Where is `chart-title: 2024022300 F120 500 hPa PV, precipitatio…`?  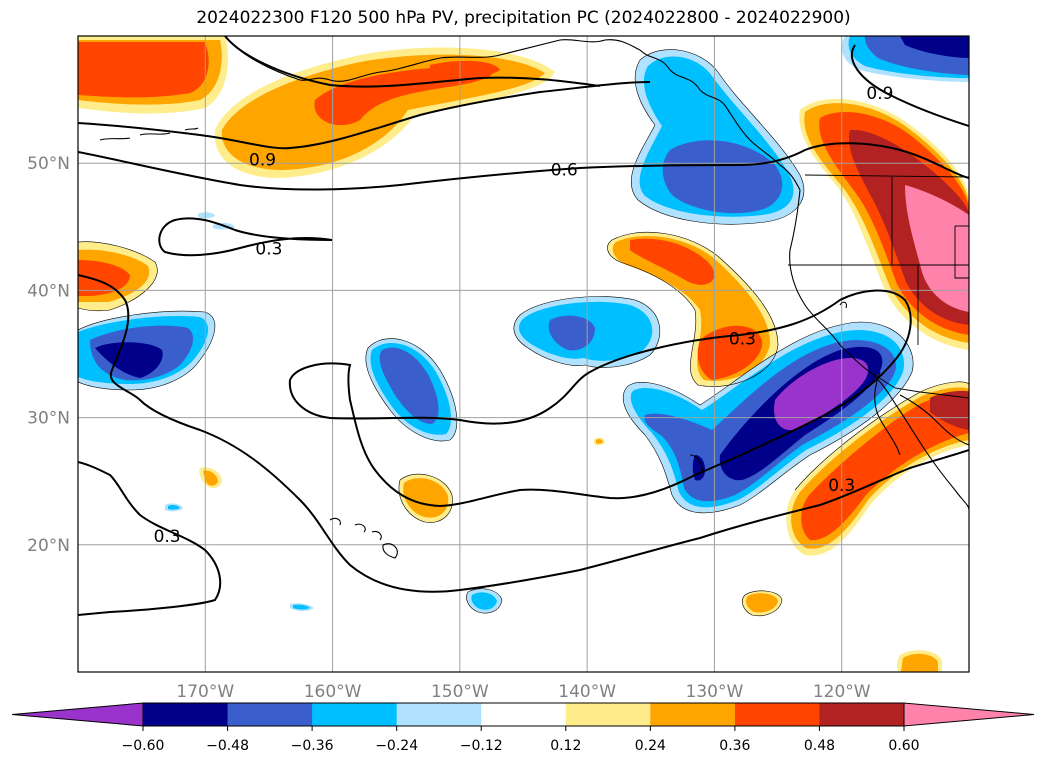
chart-title: 2024022300 F120 500 hPa PV, precipitatio… is located at coordinates (523, 18).